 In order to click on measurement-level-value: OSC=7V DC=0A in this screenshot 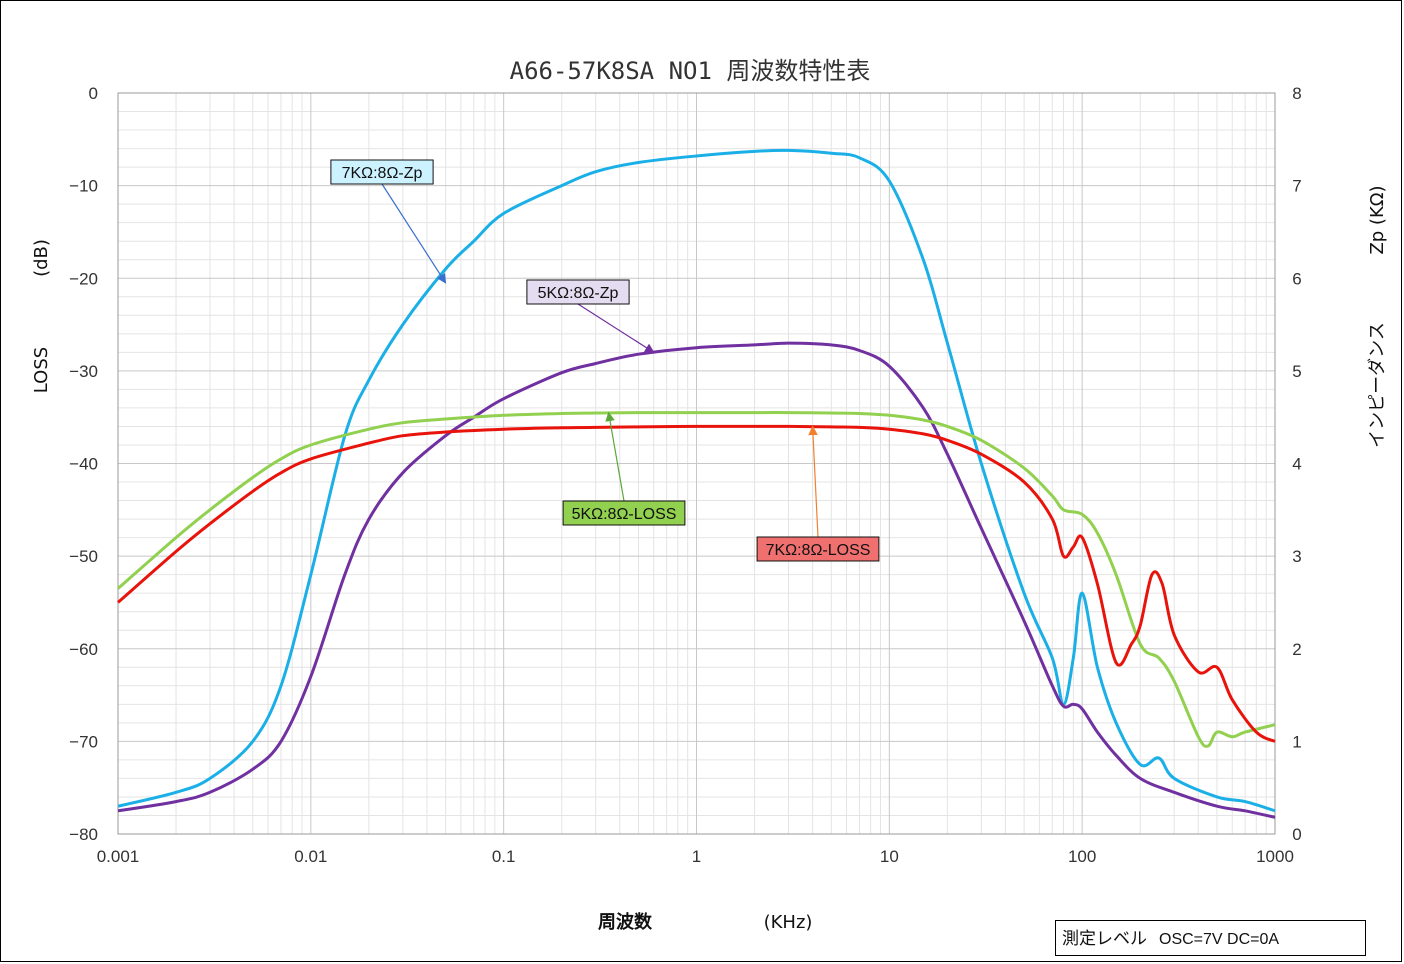, I will do `click(1219, 939)`.